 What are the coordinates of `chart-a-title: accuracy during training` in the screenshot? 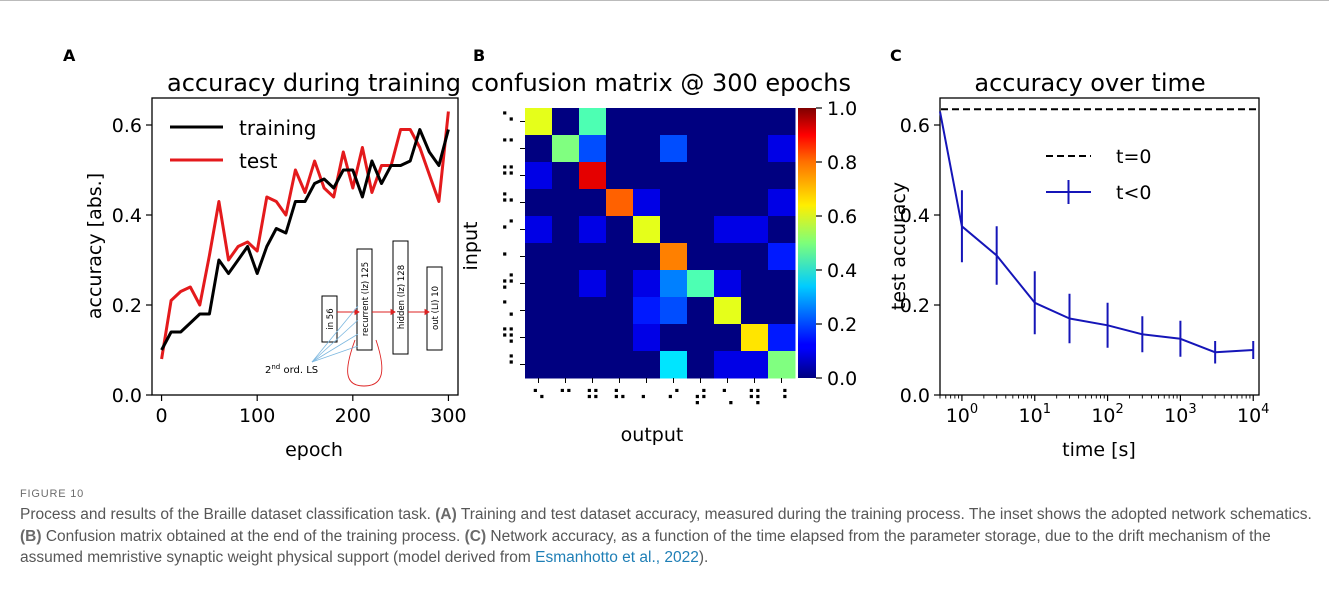 It's located at (314, 83).